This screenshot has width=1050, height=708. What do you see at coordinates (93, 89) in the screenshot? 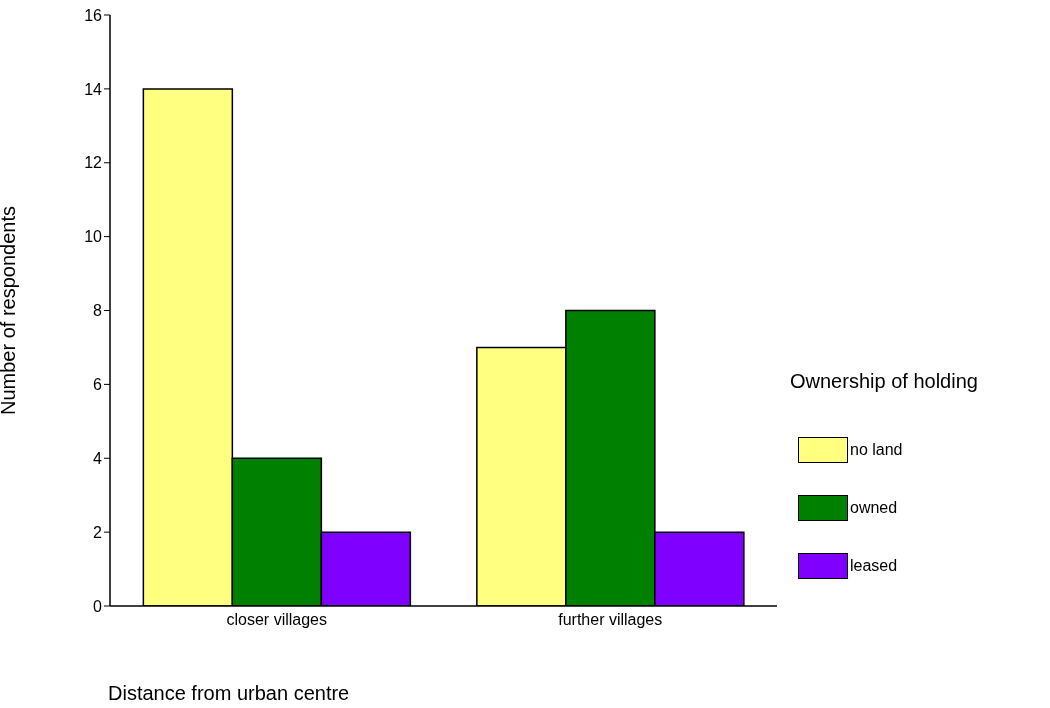
I see `y-tick-label: 14` at bounding box center [93, 89].